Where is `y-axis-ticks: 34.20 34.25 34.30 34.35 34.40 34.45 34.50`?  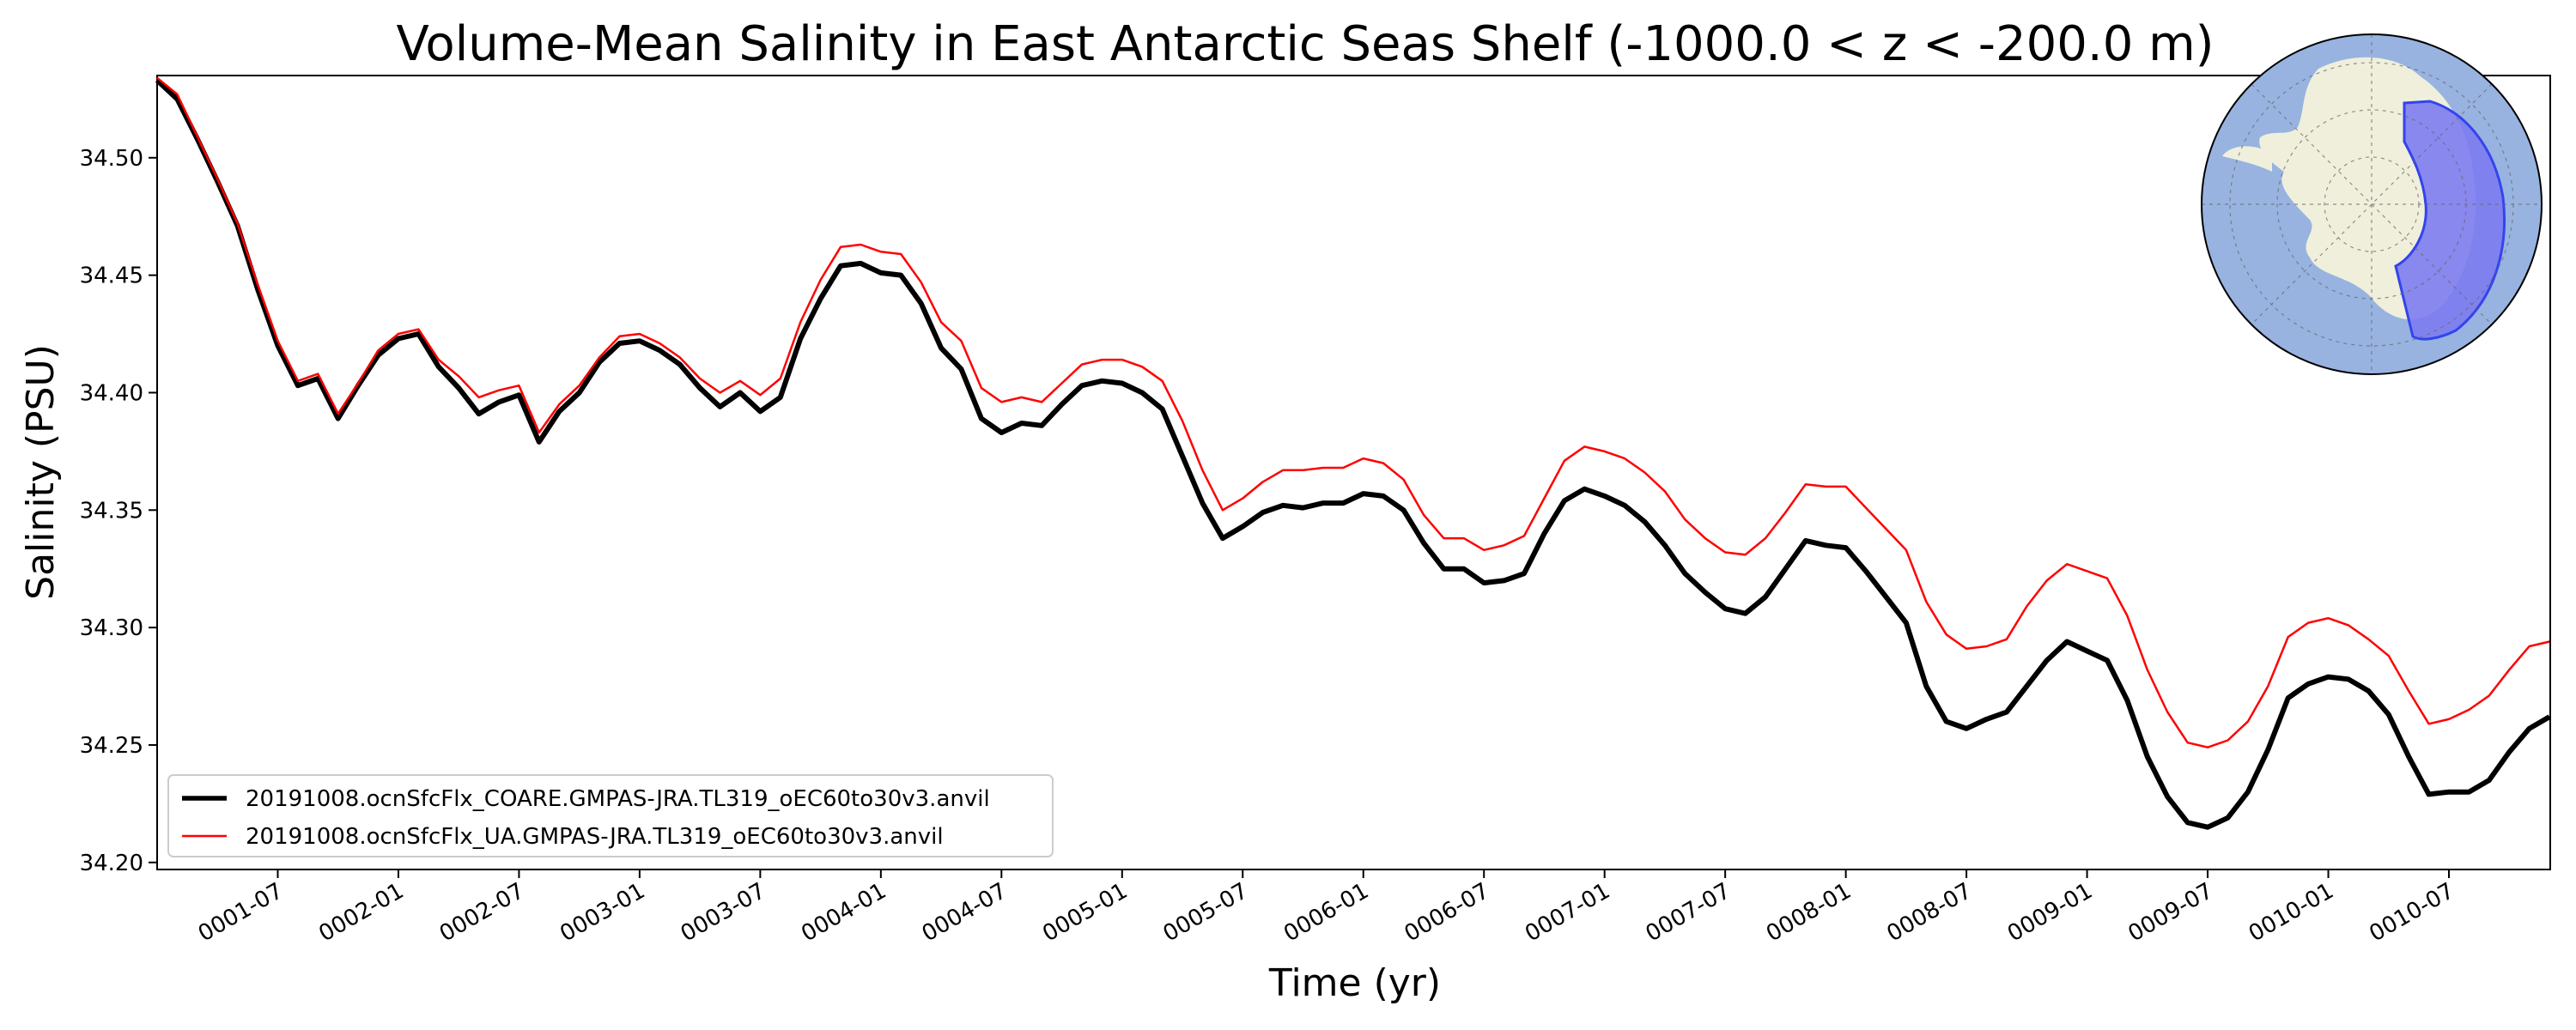
y-axis-ticks: 34.20 34.25 34.30 34.35 34.40 34.45 34.50 is located at coordinates (118, 511).